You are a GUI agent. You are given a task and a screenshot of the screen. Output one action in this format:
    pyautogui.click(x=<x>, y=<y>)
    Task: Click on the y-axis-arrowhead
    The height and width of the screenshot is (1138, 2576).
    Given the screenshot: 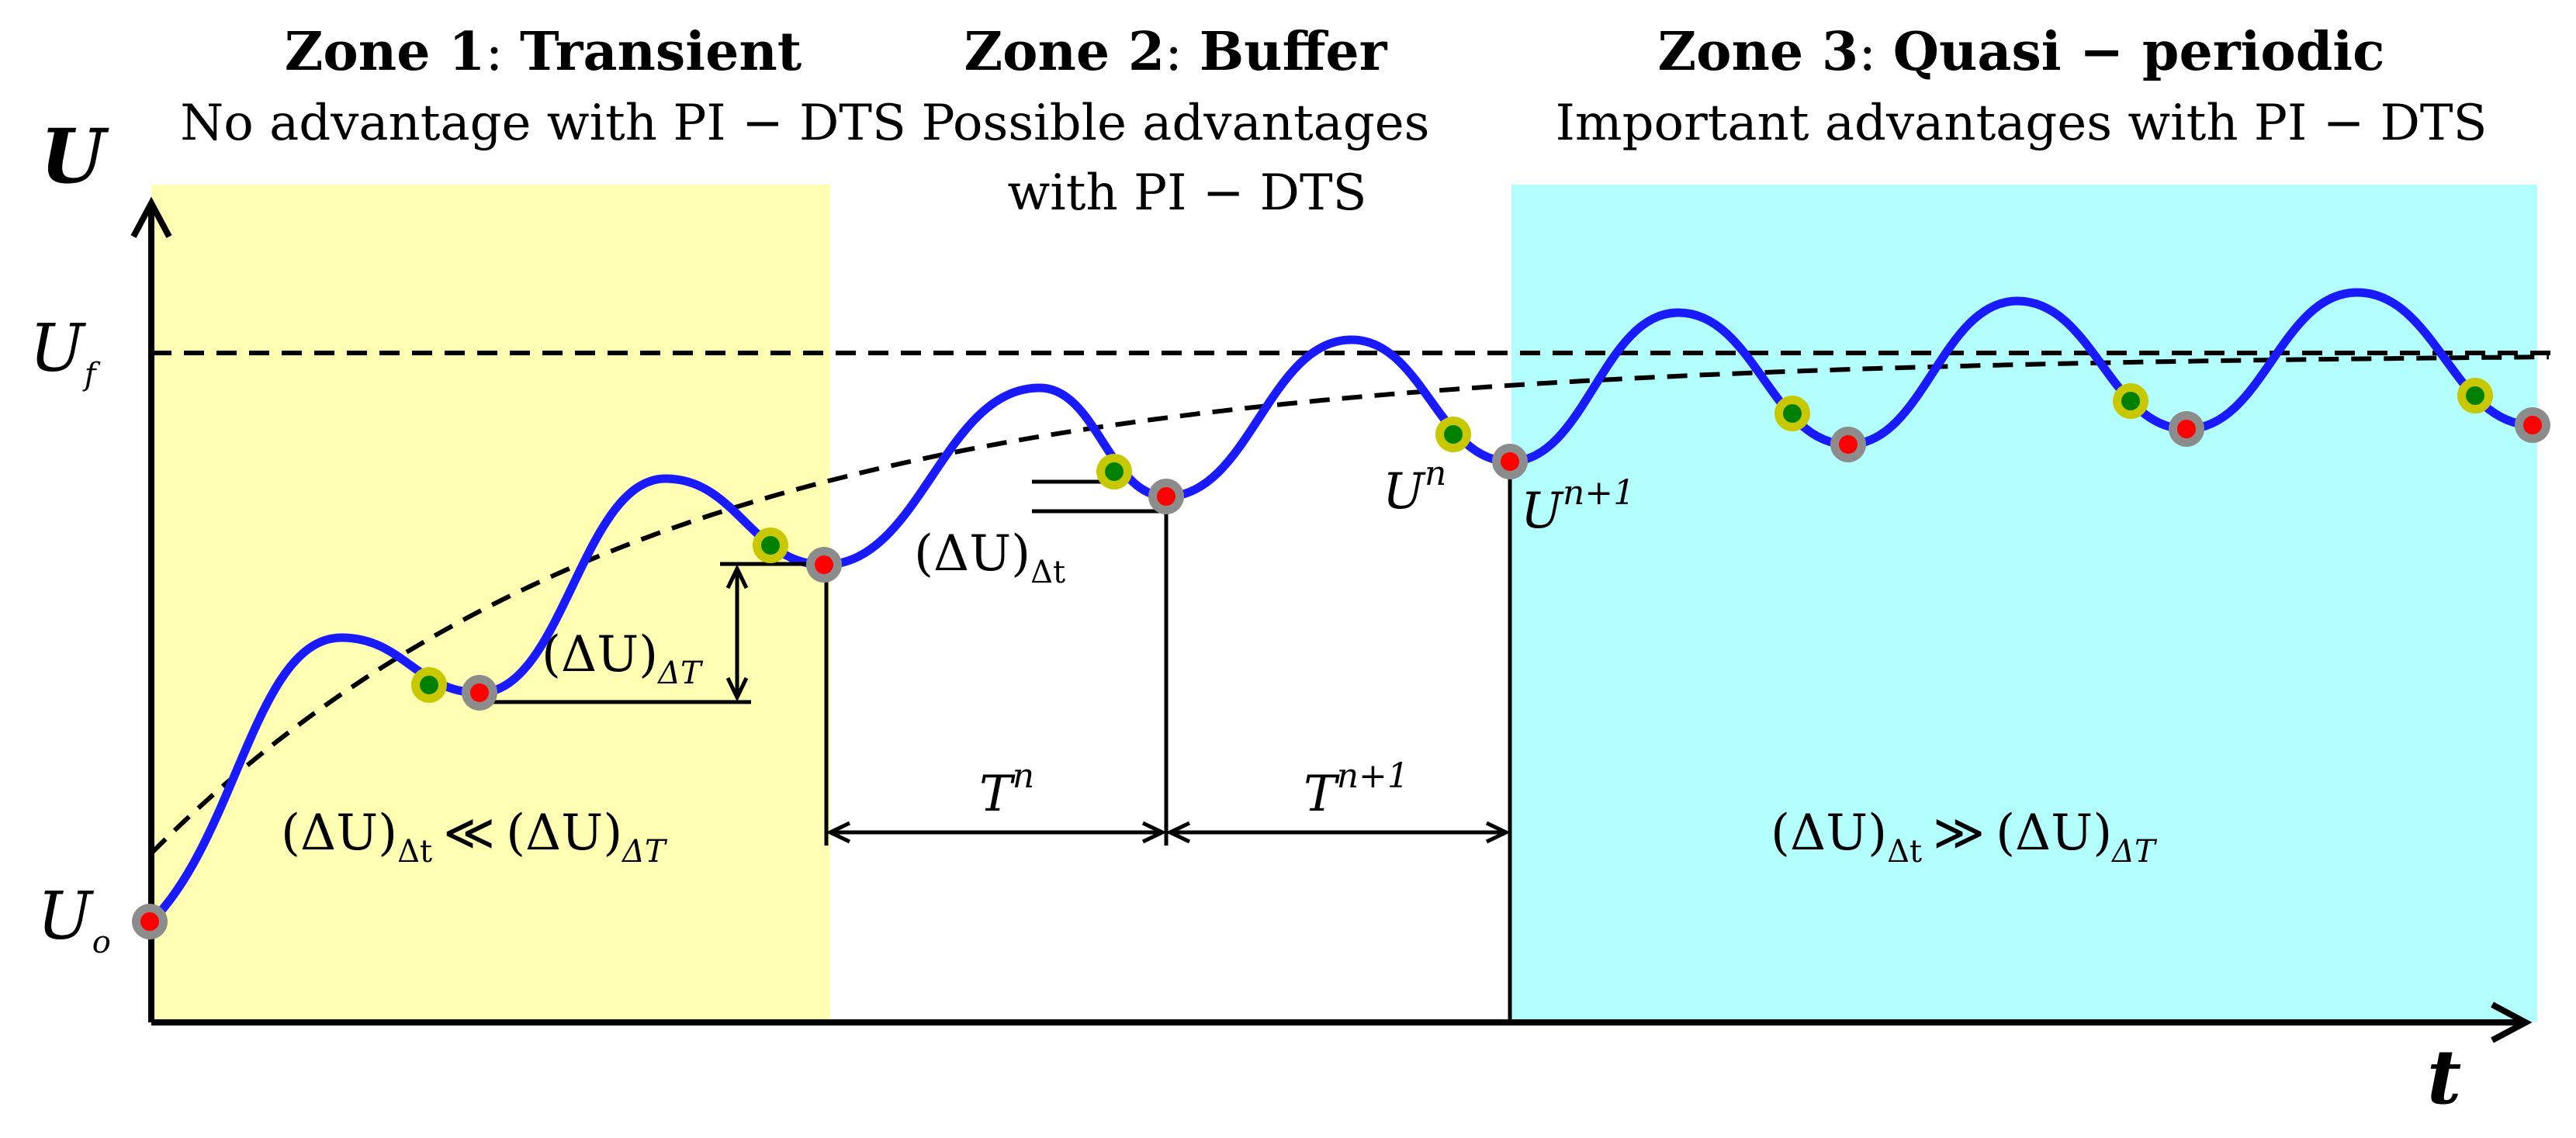 What is the action you would take?
    pyautogui.click(x=151, y=217)
    